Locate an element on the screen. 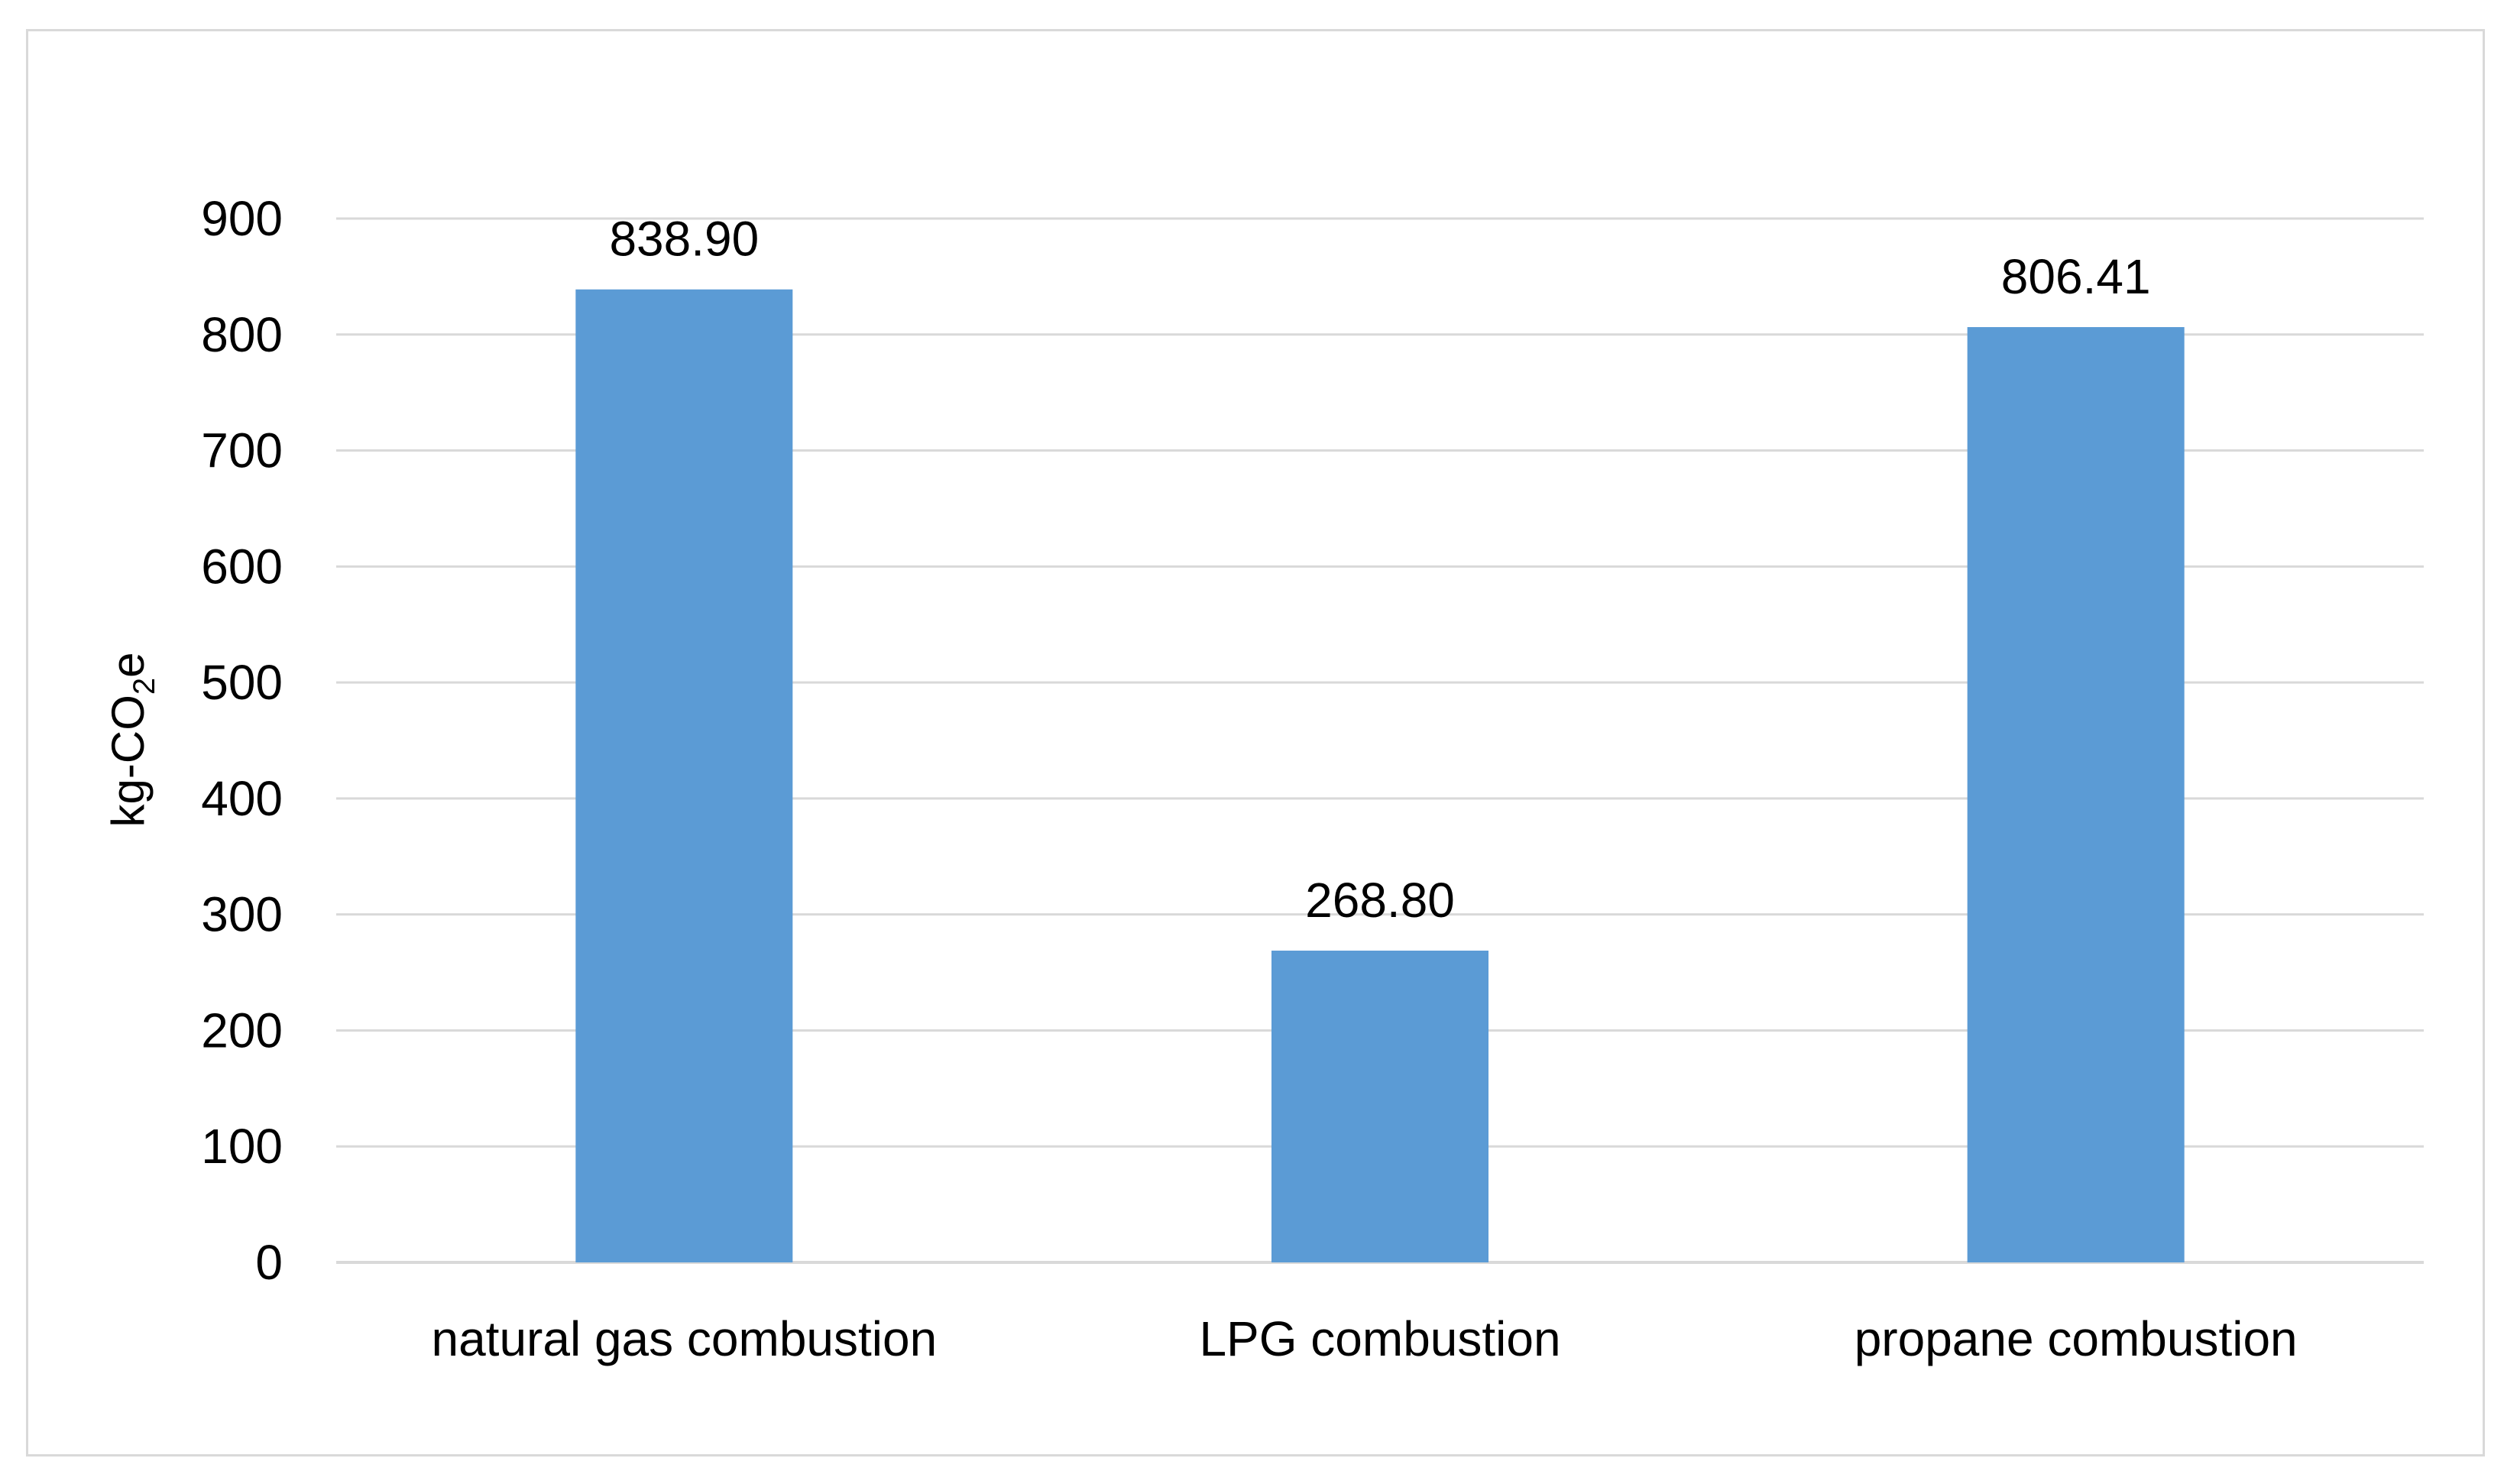 This screenshot has width=2504, height=1484. y-tick-label: 400 is located at coordinates (242, 799).